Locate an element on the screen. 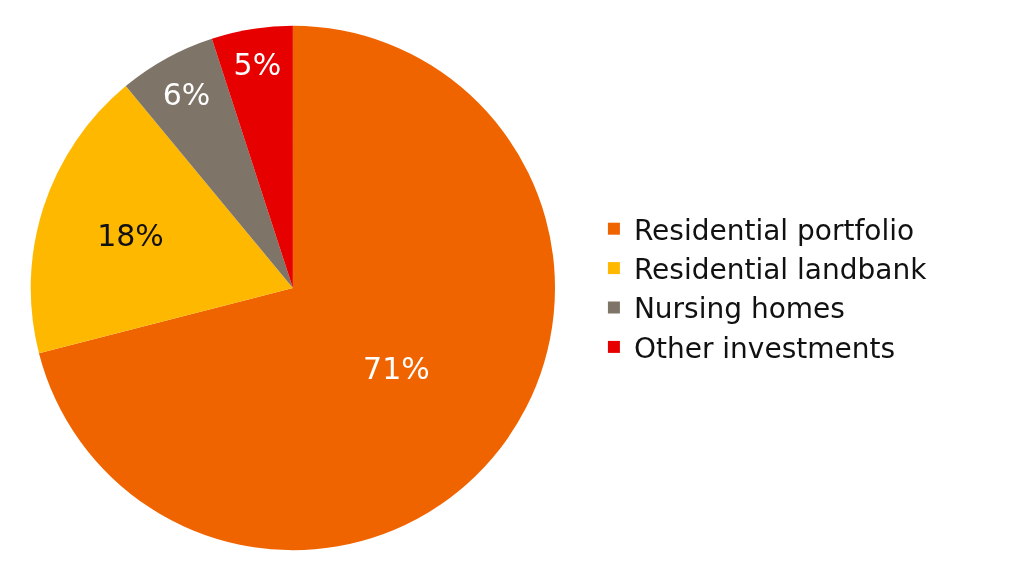 Image resolution: width=1024 pixels, height=576 pixels. data-label: 18% is located at coordinates (130, 235).